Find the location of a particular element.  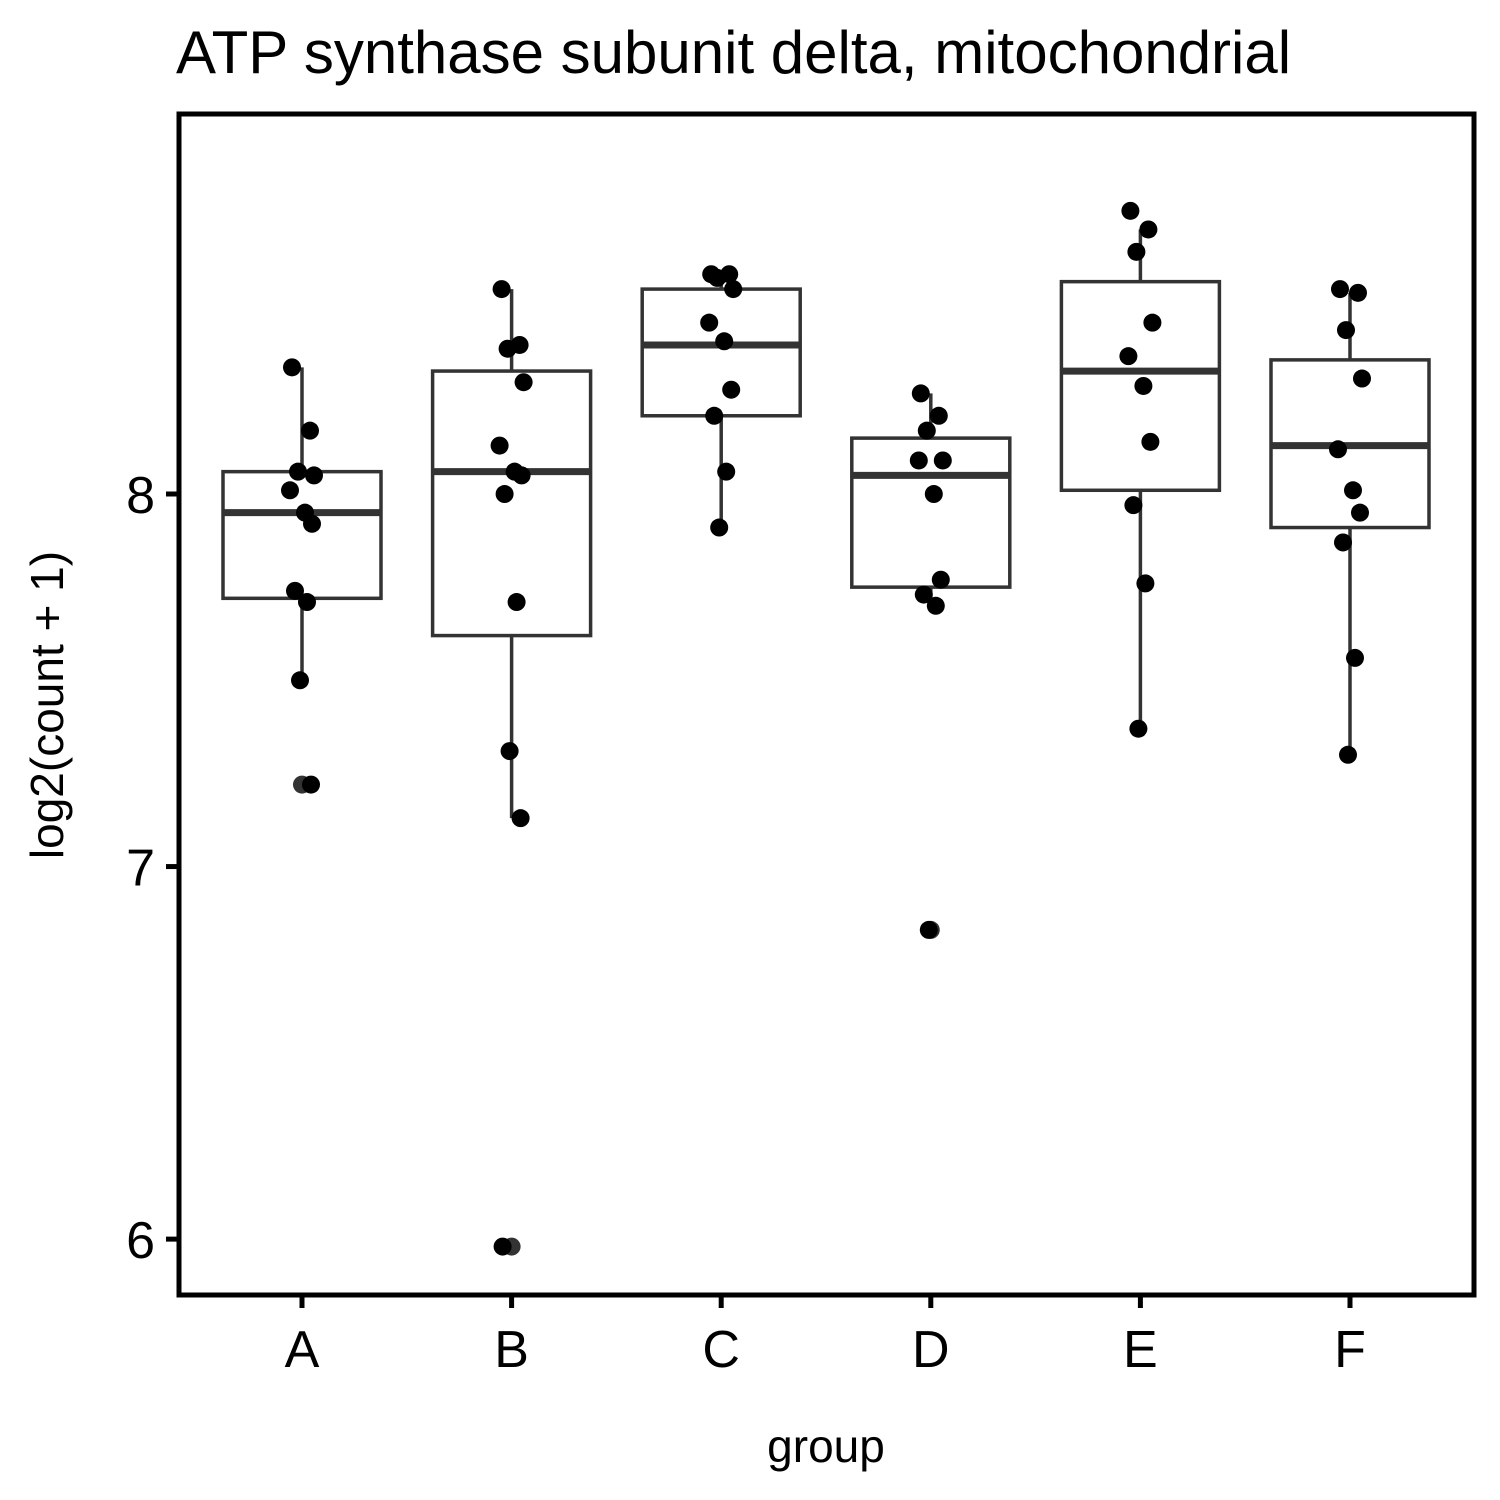

points-group-e is located at coordinates (1140, 469).